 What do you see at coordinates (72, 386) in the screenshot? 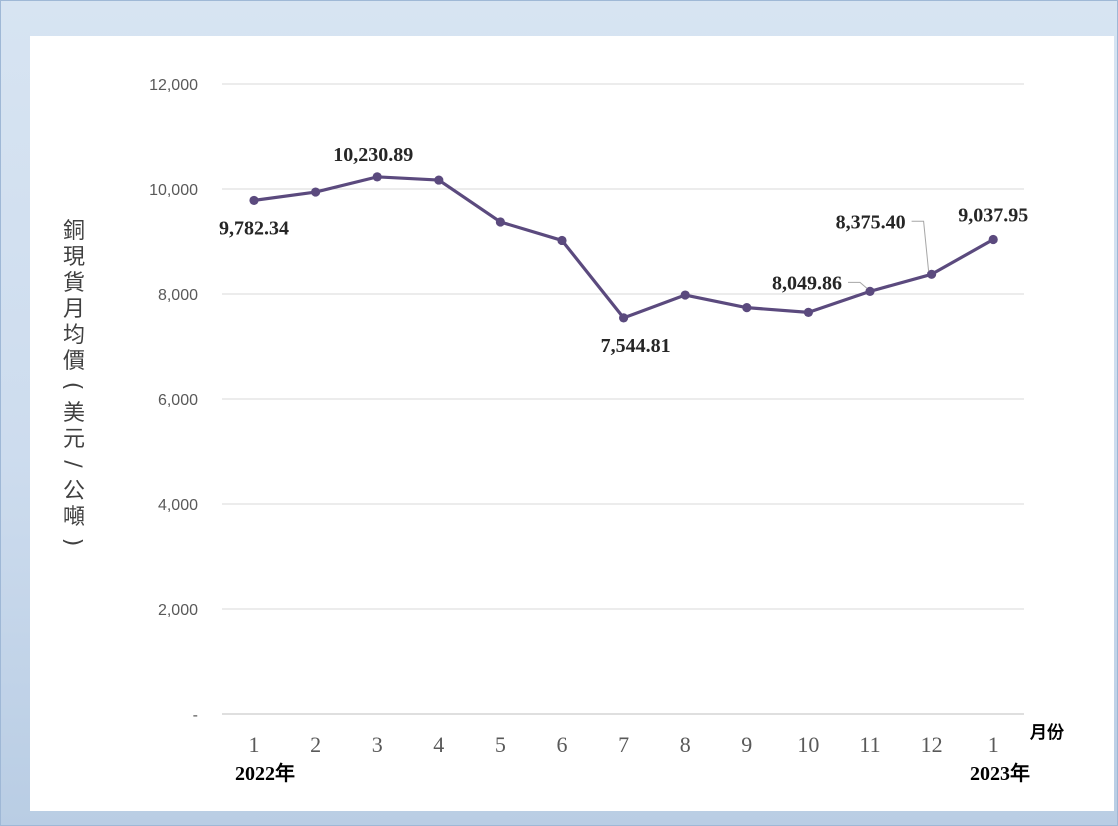
I see `y-axis-title-char: (` at bounding box center [72, 386].